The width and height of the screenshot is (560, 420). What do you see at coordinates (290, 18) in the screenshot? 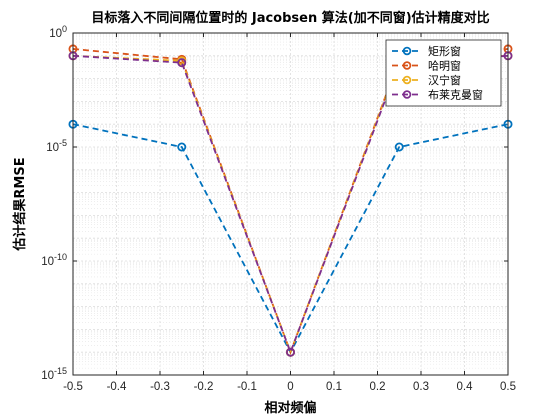
I see `chart-title: 目标落入不同间隔位置时的 Jacobsen 算法(加不同窗)估计精度对比` at bounding box center [290, 18].